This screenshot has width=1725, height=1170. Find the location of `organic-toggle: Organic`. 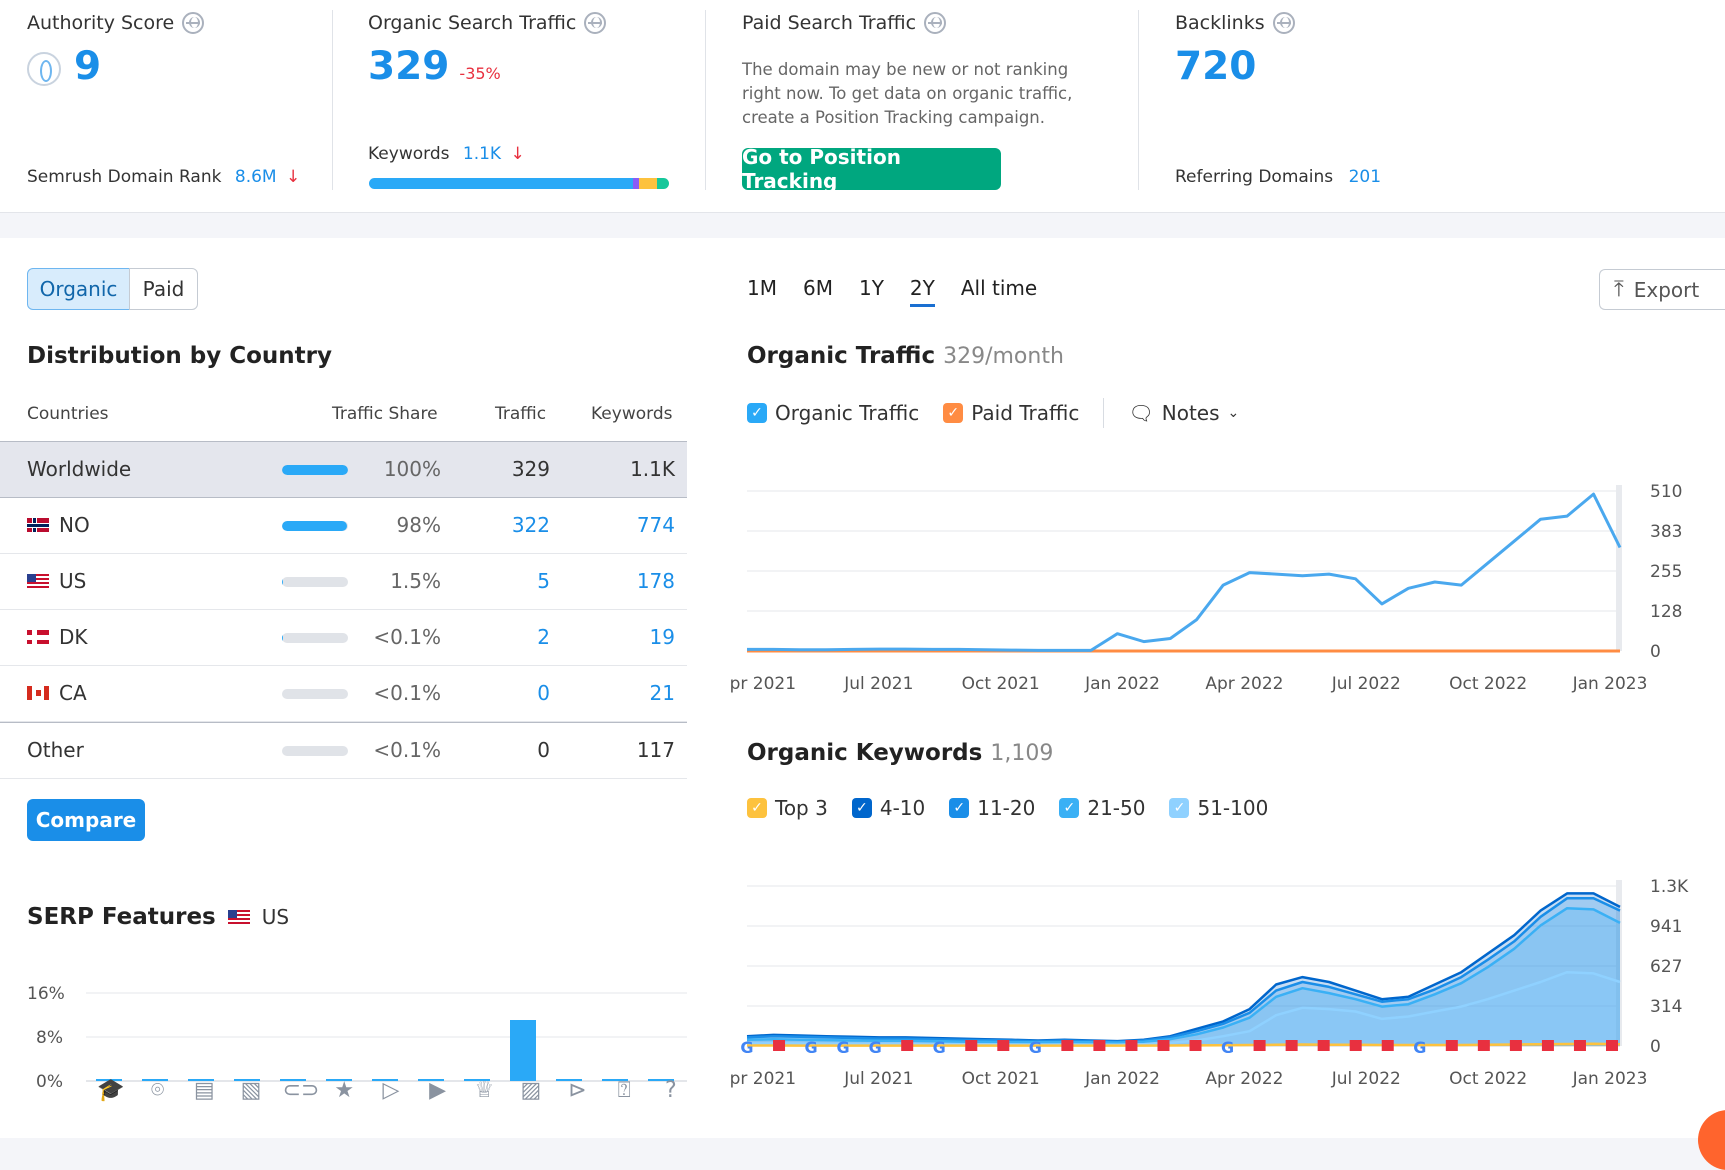

organic-toggle: Organic is located at coordinates (78, 289).